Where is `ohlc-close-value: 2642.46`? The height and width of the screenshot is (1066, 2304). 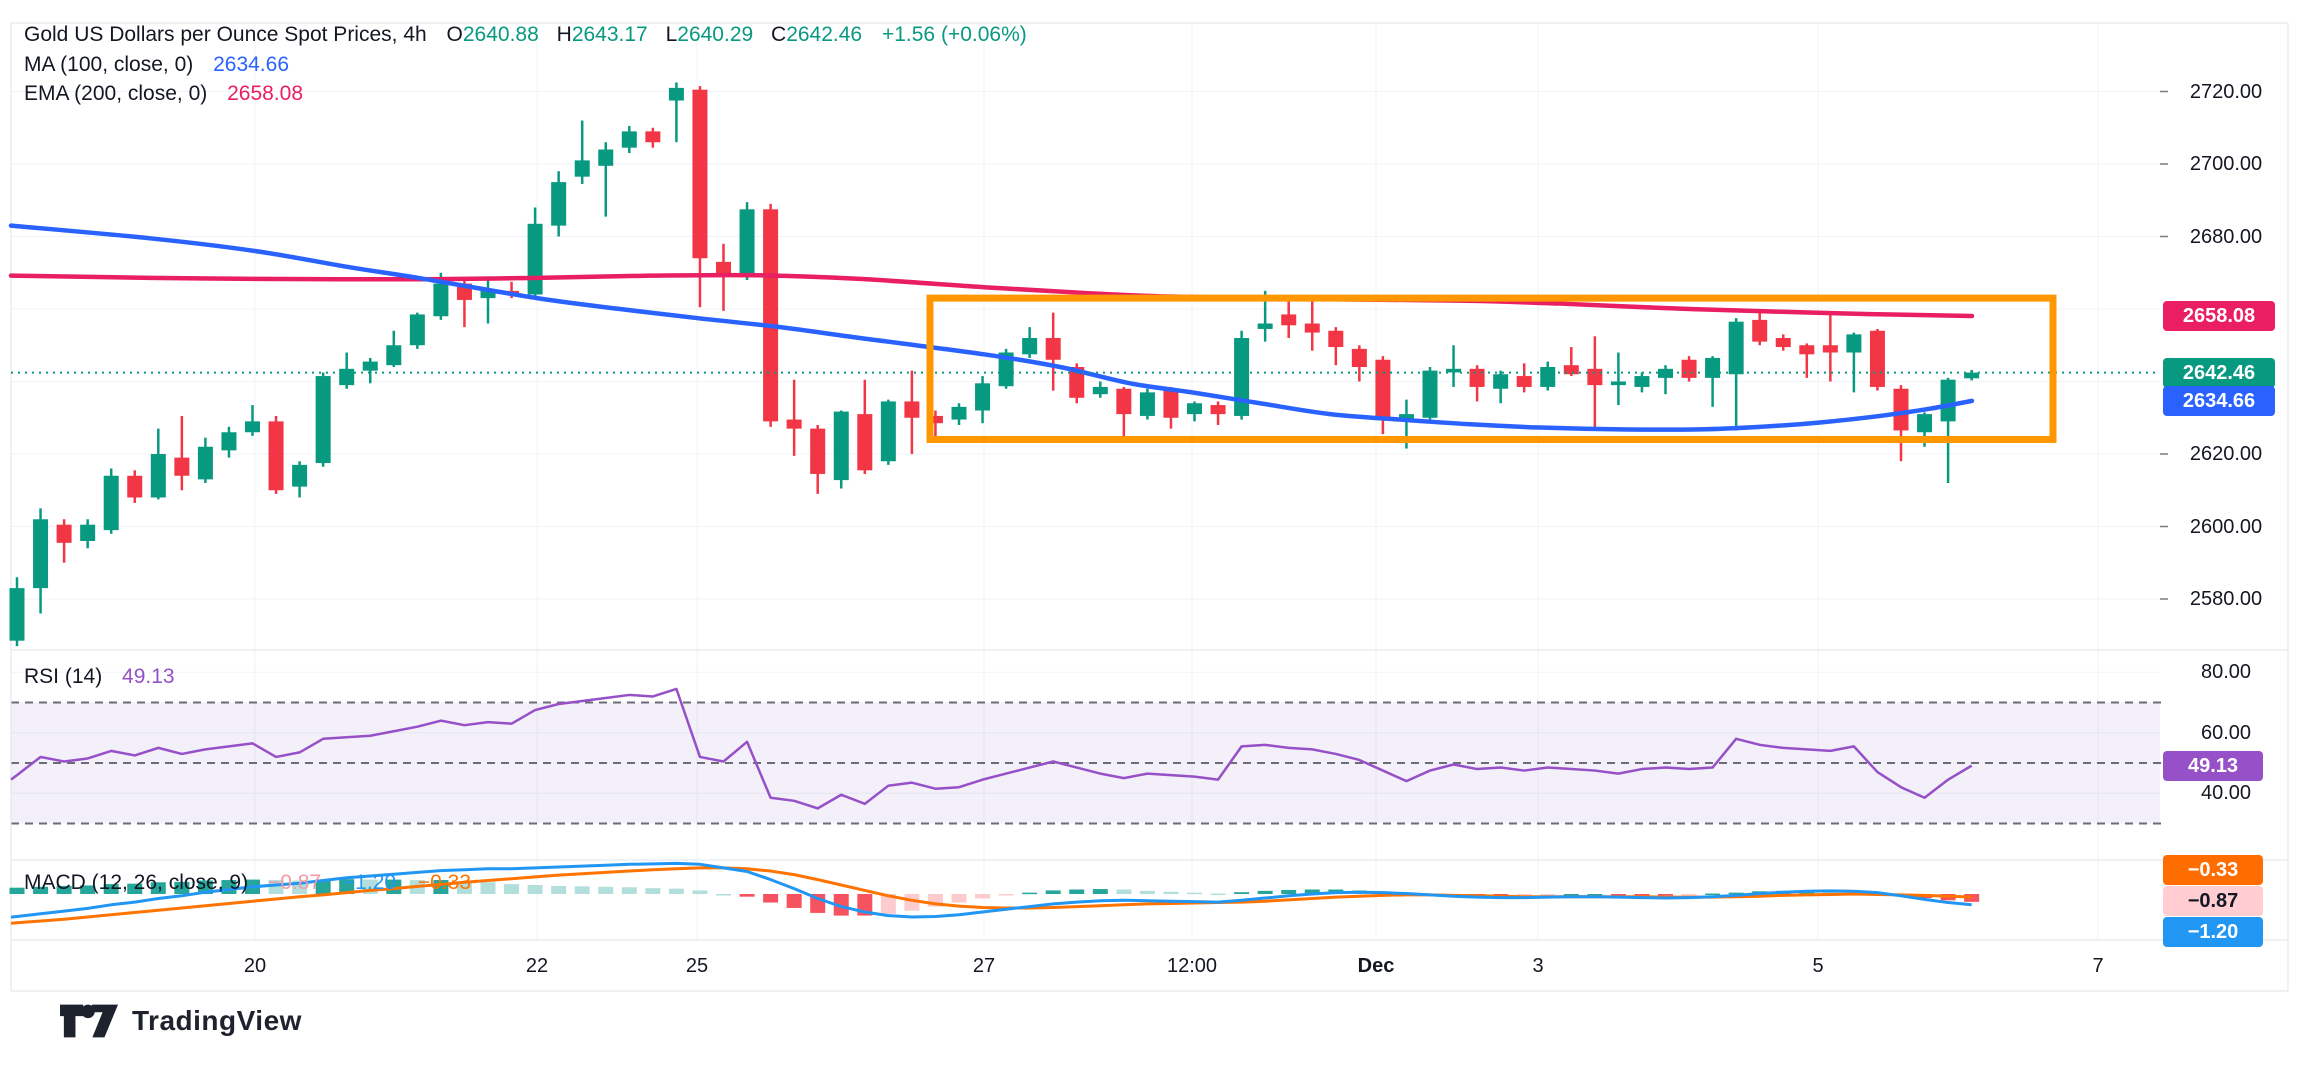 ohlc-close-value: 2642.46 is located at coordinates (824, 34).